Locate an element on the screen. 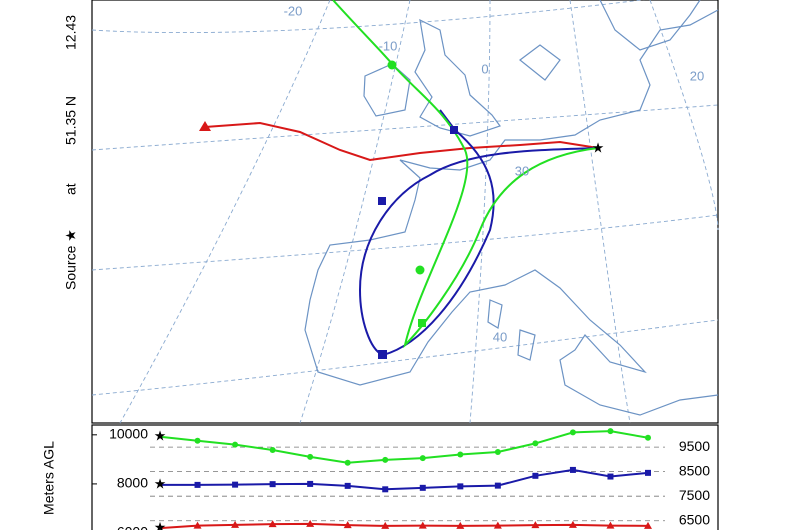 This screenshot has width=800, height=530. source-star: ★ is located at coordinates (598, 148).